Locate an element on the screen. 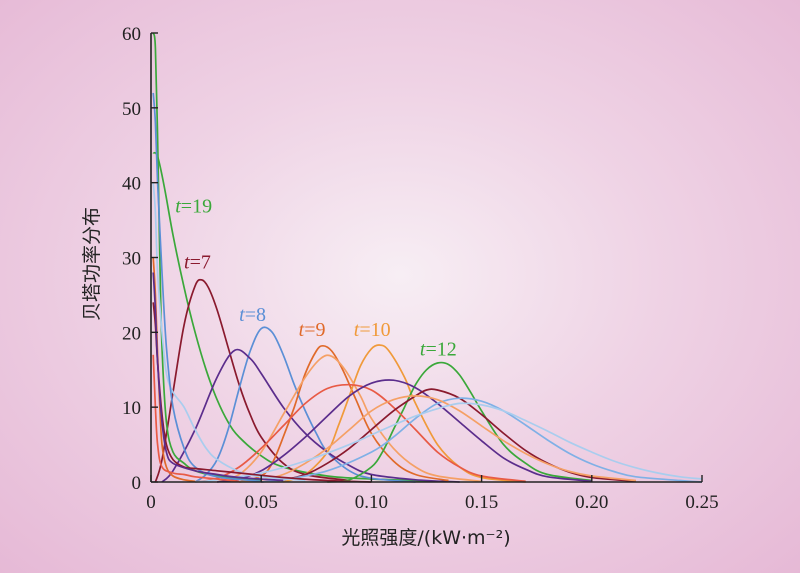 The width and height of the screenshot is (800, 573). x-tick-label: 0.10 is located at coordinates (371, 502).